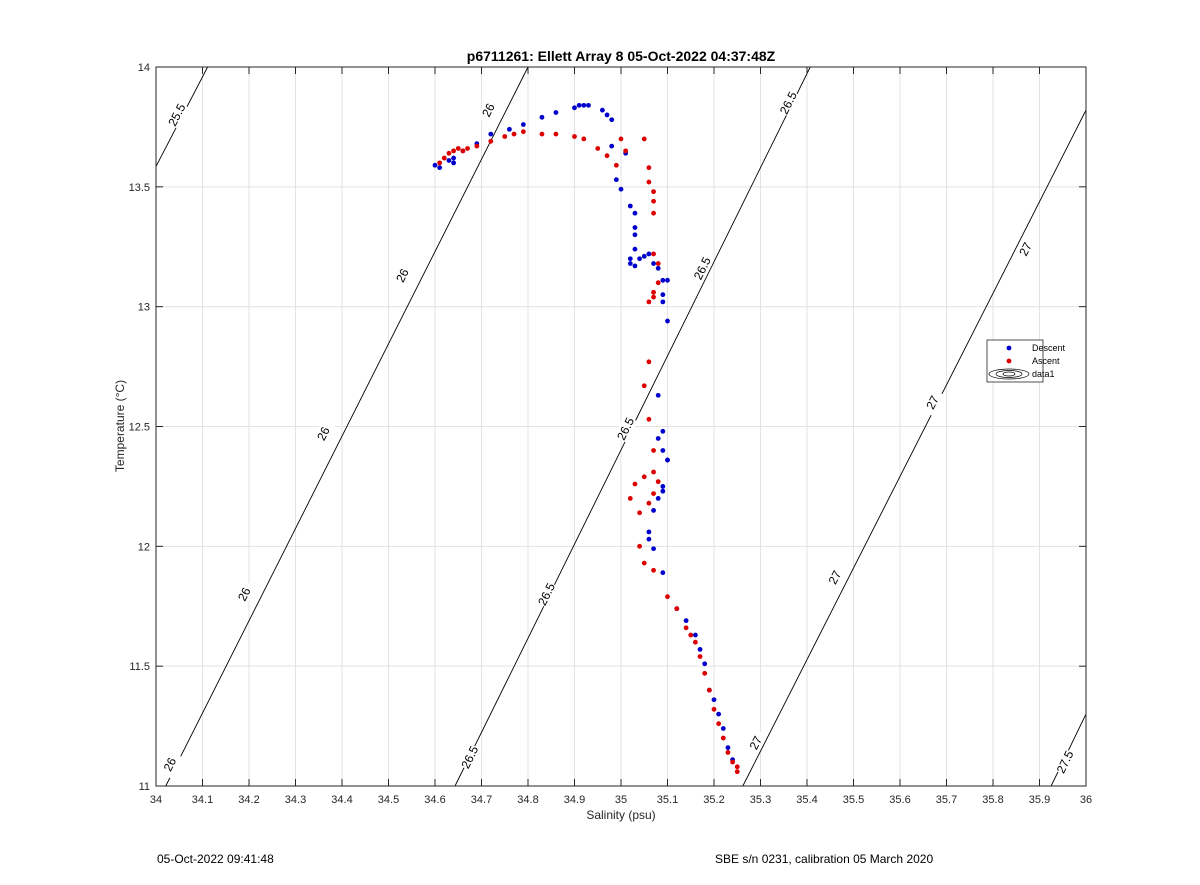 The image size is (1200, 885). Describe the element at coordinates (574, 800) in the screenshot. I see `x-tick-label: 34.9` at that location.